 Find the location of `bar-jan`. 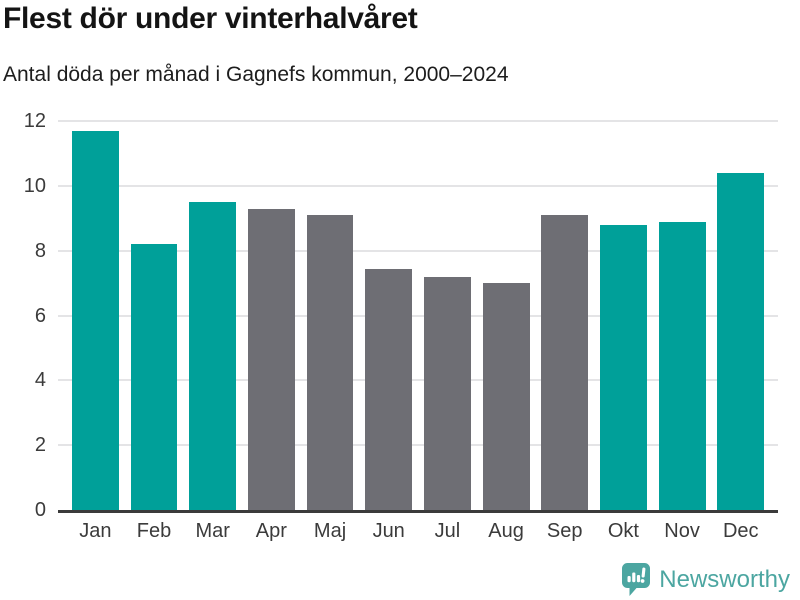

bar-jan is located at coordinates (95, 320).